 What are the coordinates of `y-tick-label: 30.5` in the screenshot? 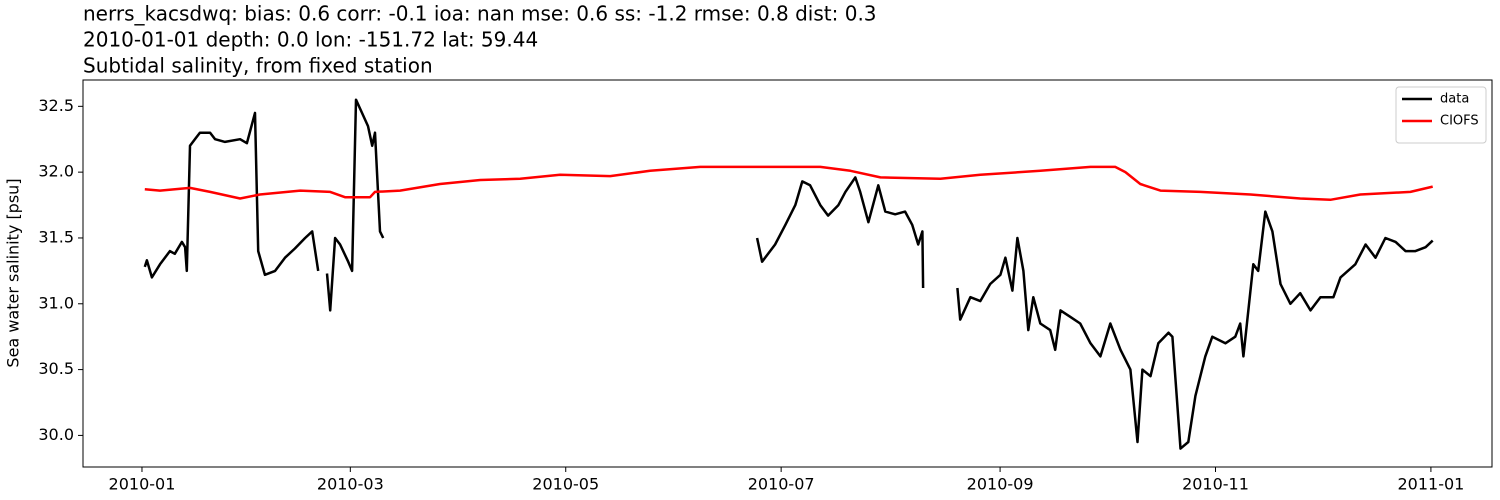 It's located at (56, 368).